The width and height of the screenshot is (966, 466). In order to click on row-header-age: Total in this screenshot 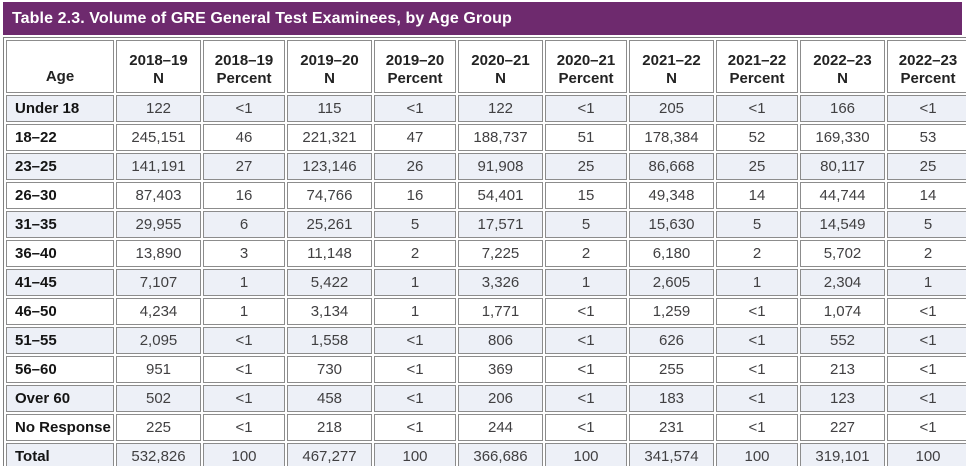, I will do `click(60, 454)`.